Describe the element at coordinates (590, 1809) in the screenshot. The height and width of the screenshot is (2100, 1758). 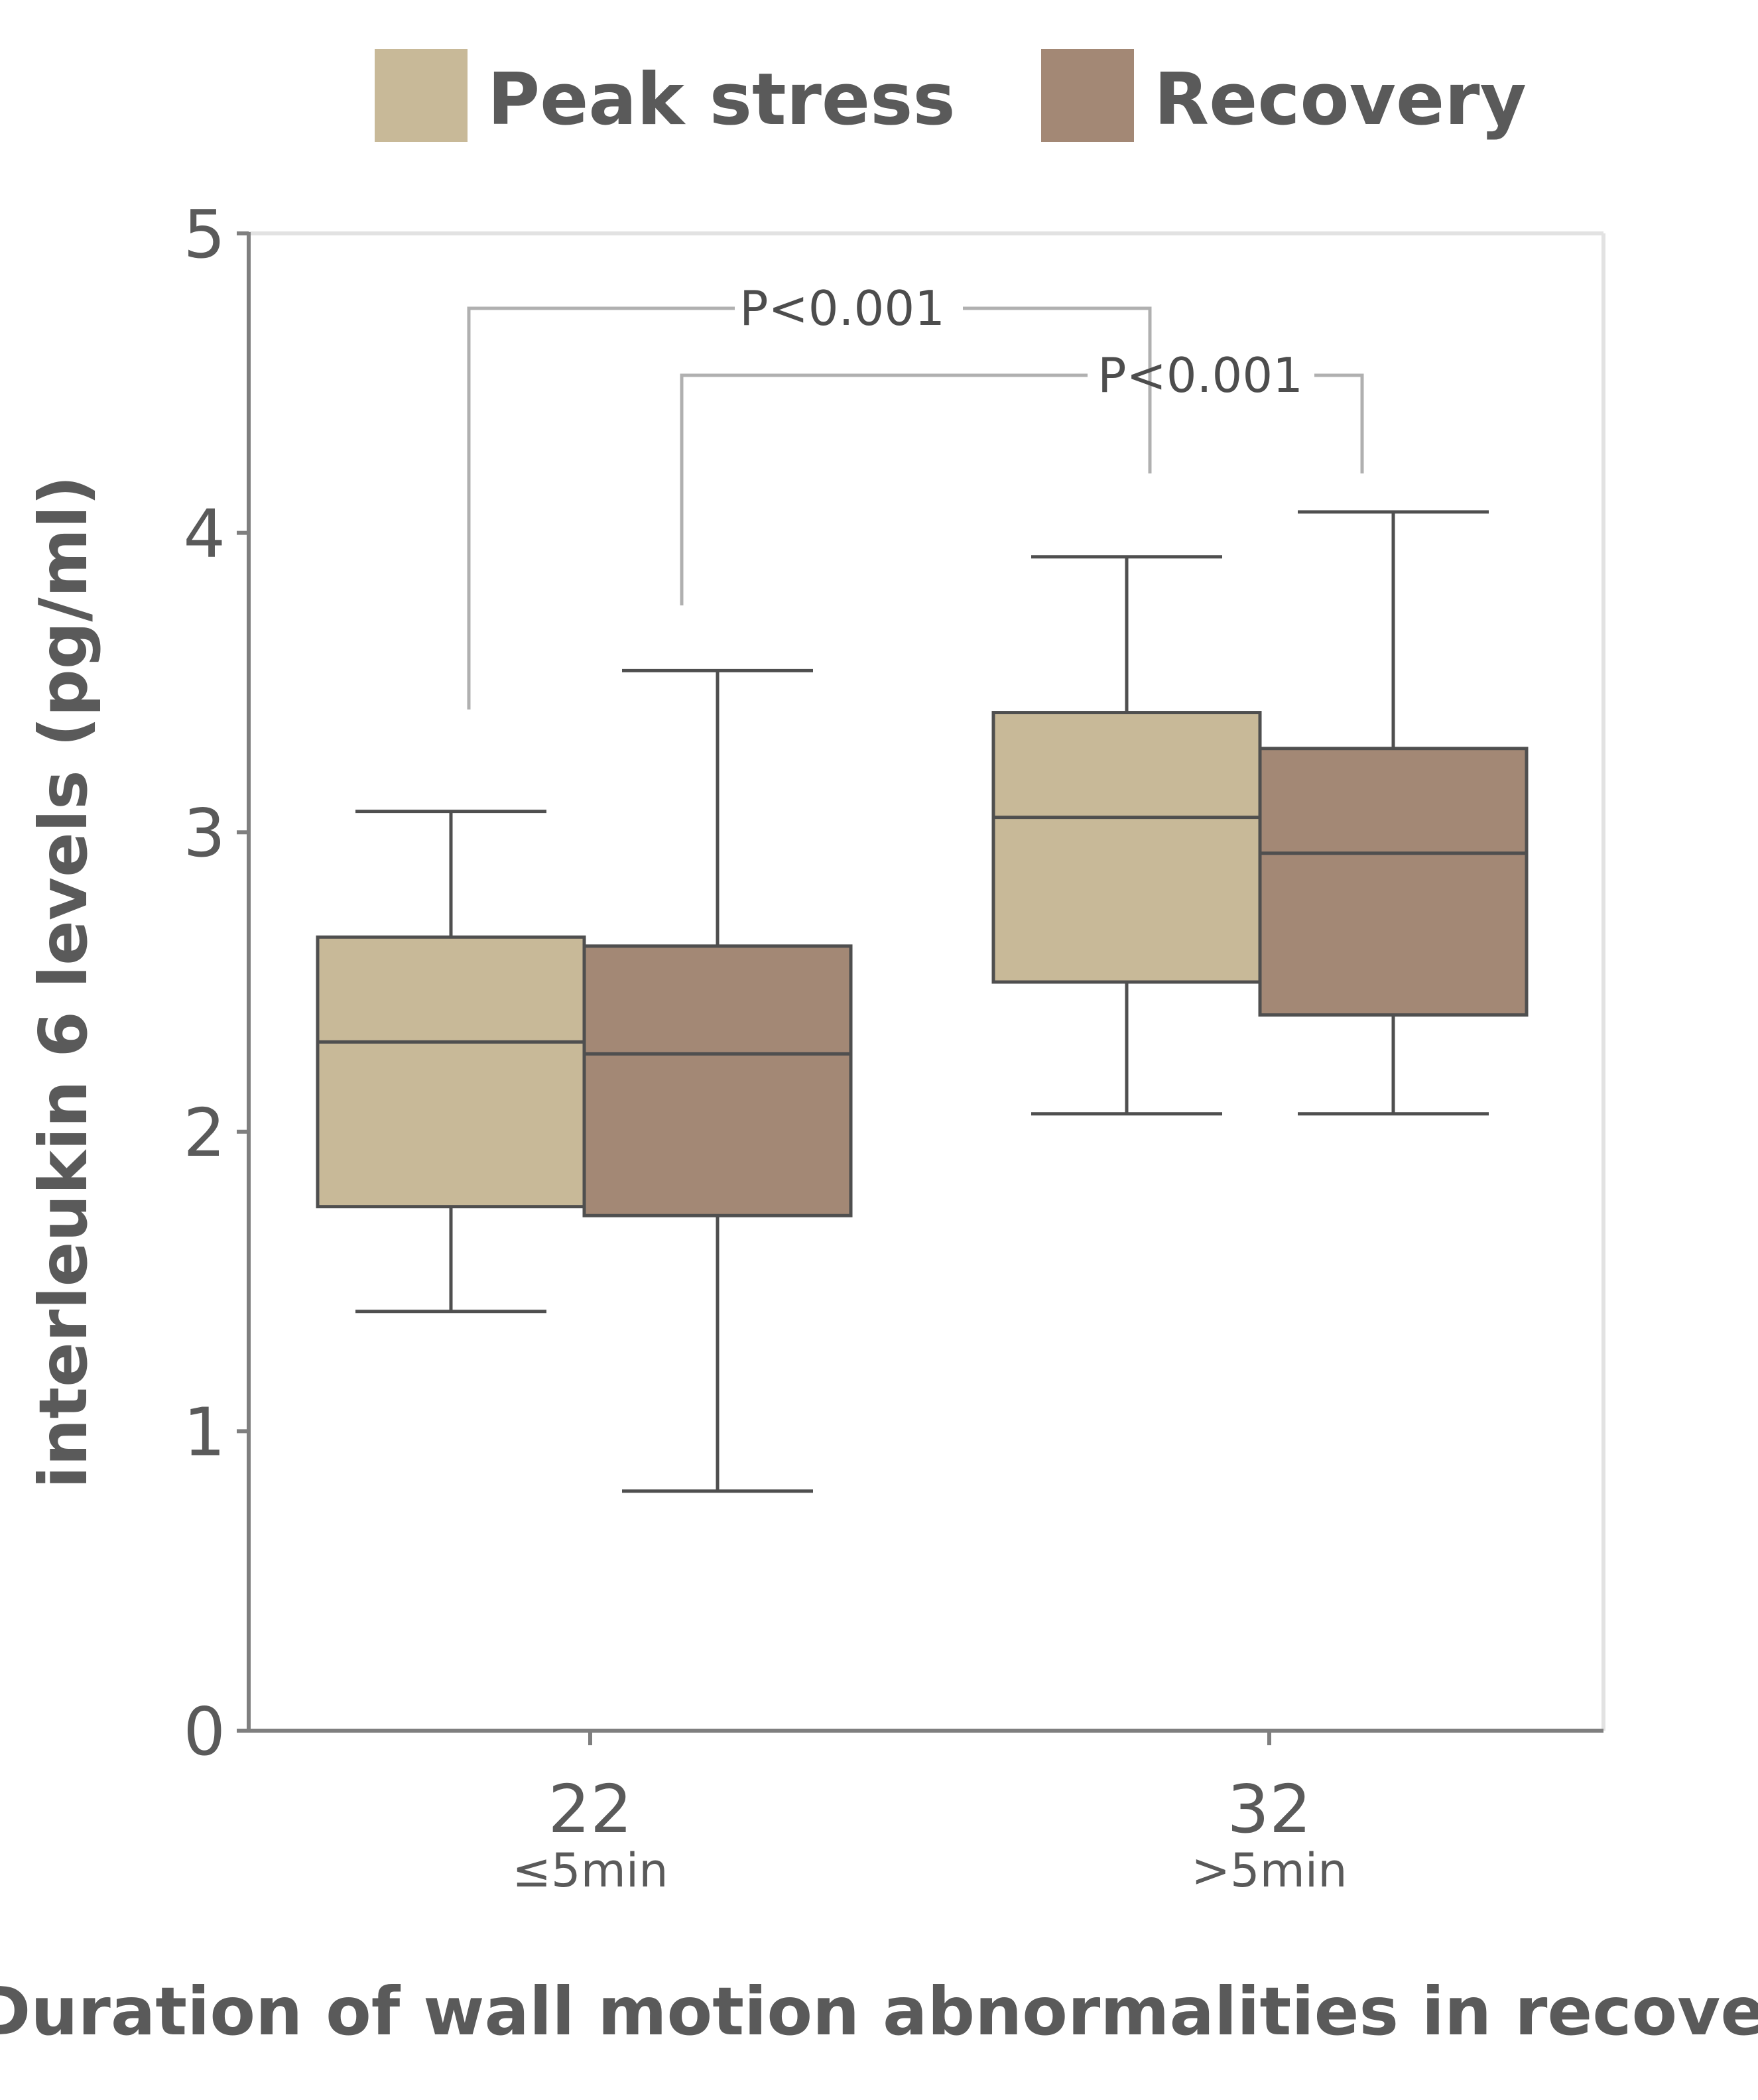
I see `x-category-label: 22` at that location.